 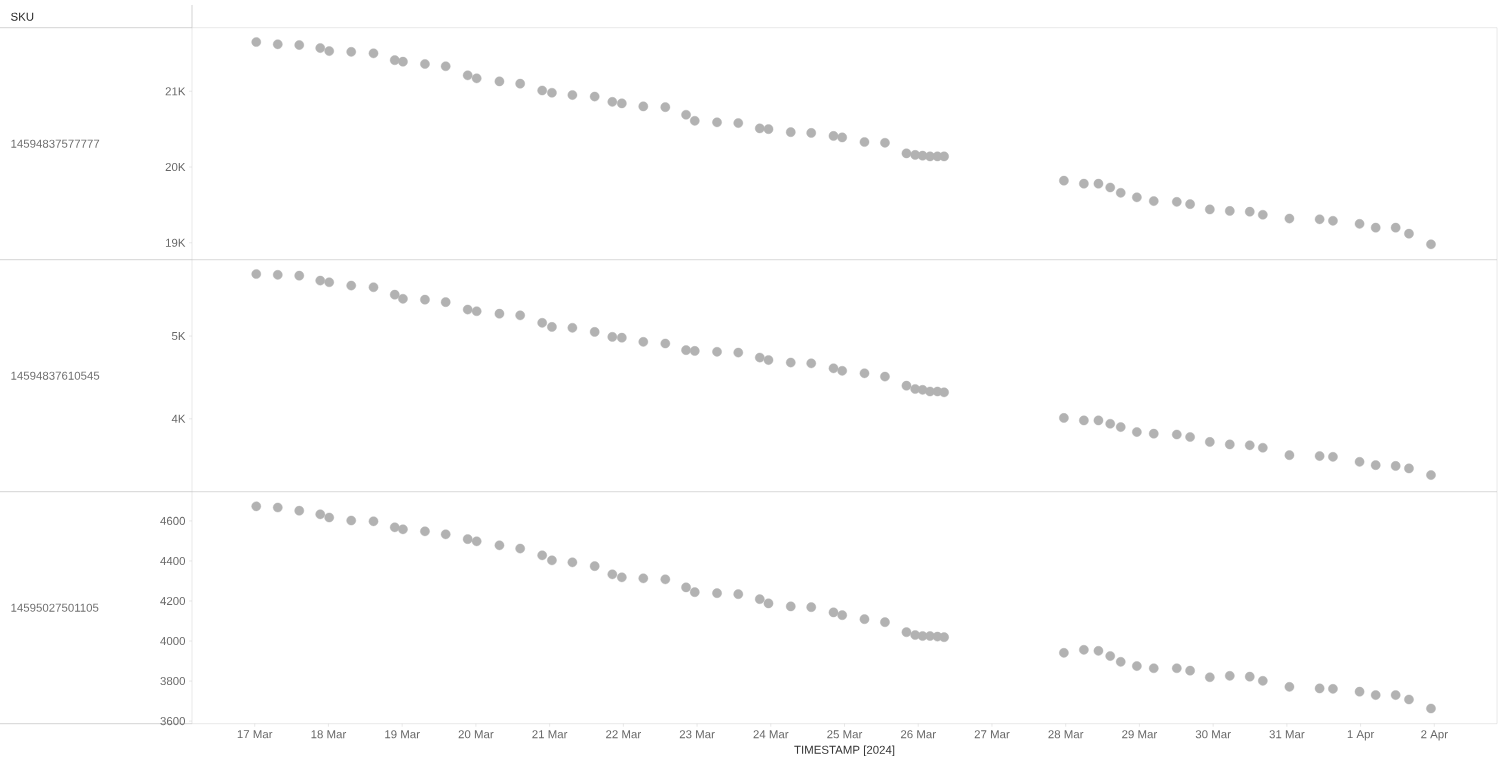 I want to click on x-tick-label: 29 Mar, so click(x=1140, y=734).